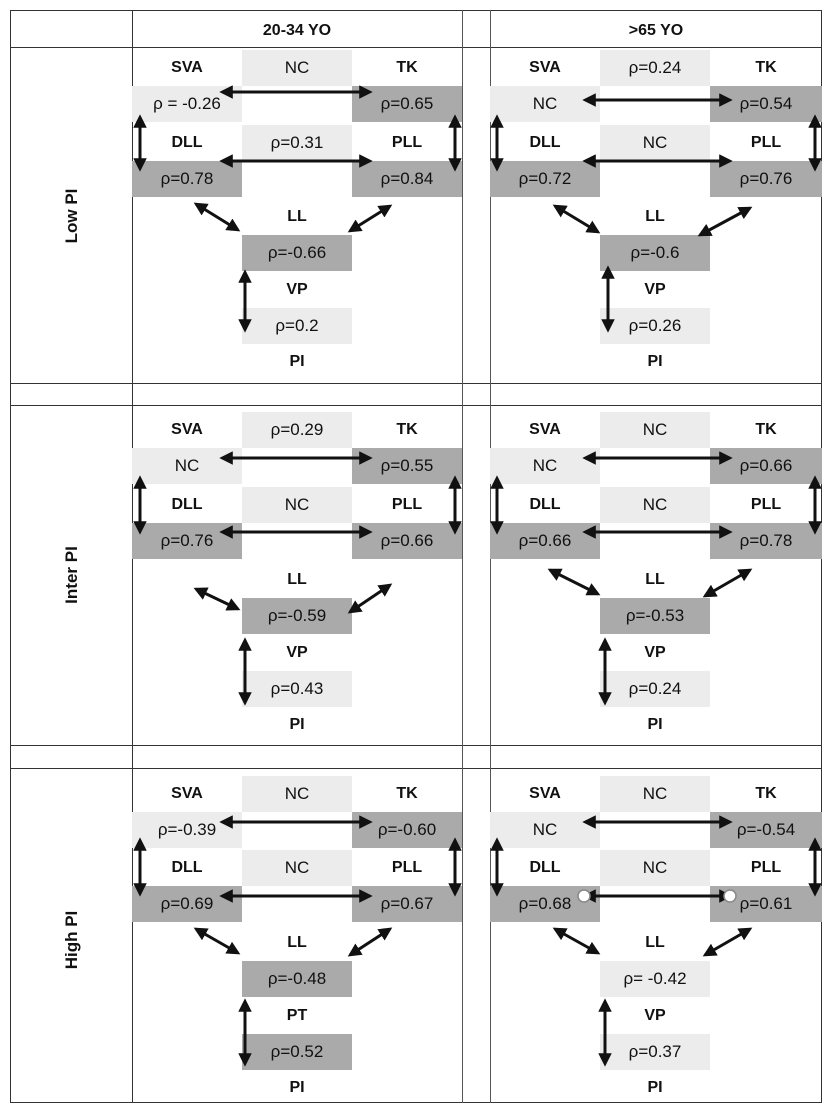 The height and width of the screenshot is (1113, 833). Describe the element at coordinates (655, 326) in the screenshot. I see `vp-pi-correlation: ρ=0.26` at that location.